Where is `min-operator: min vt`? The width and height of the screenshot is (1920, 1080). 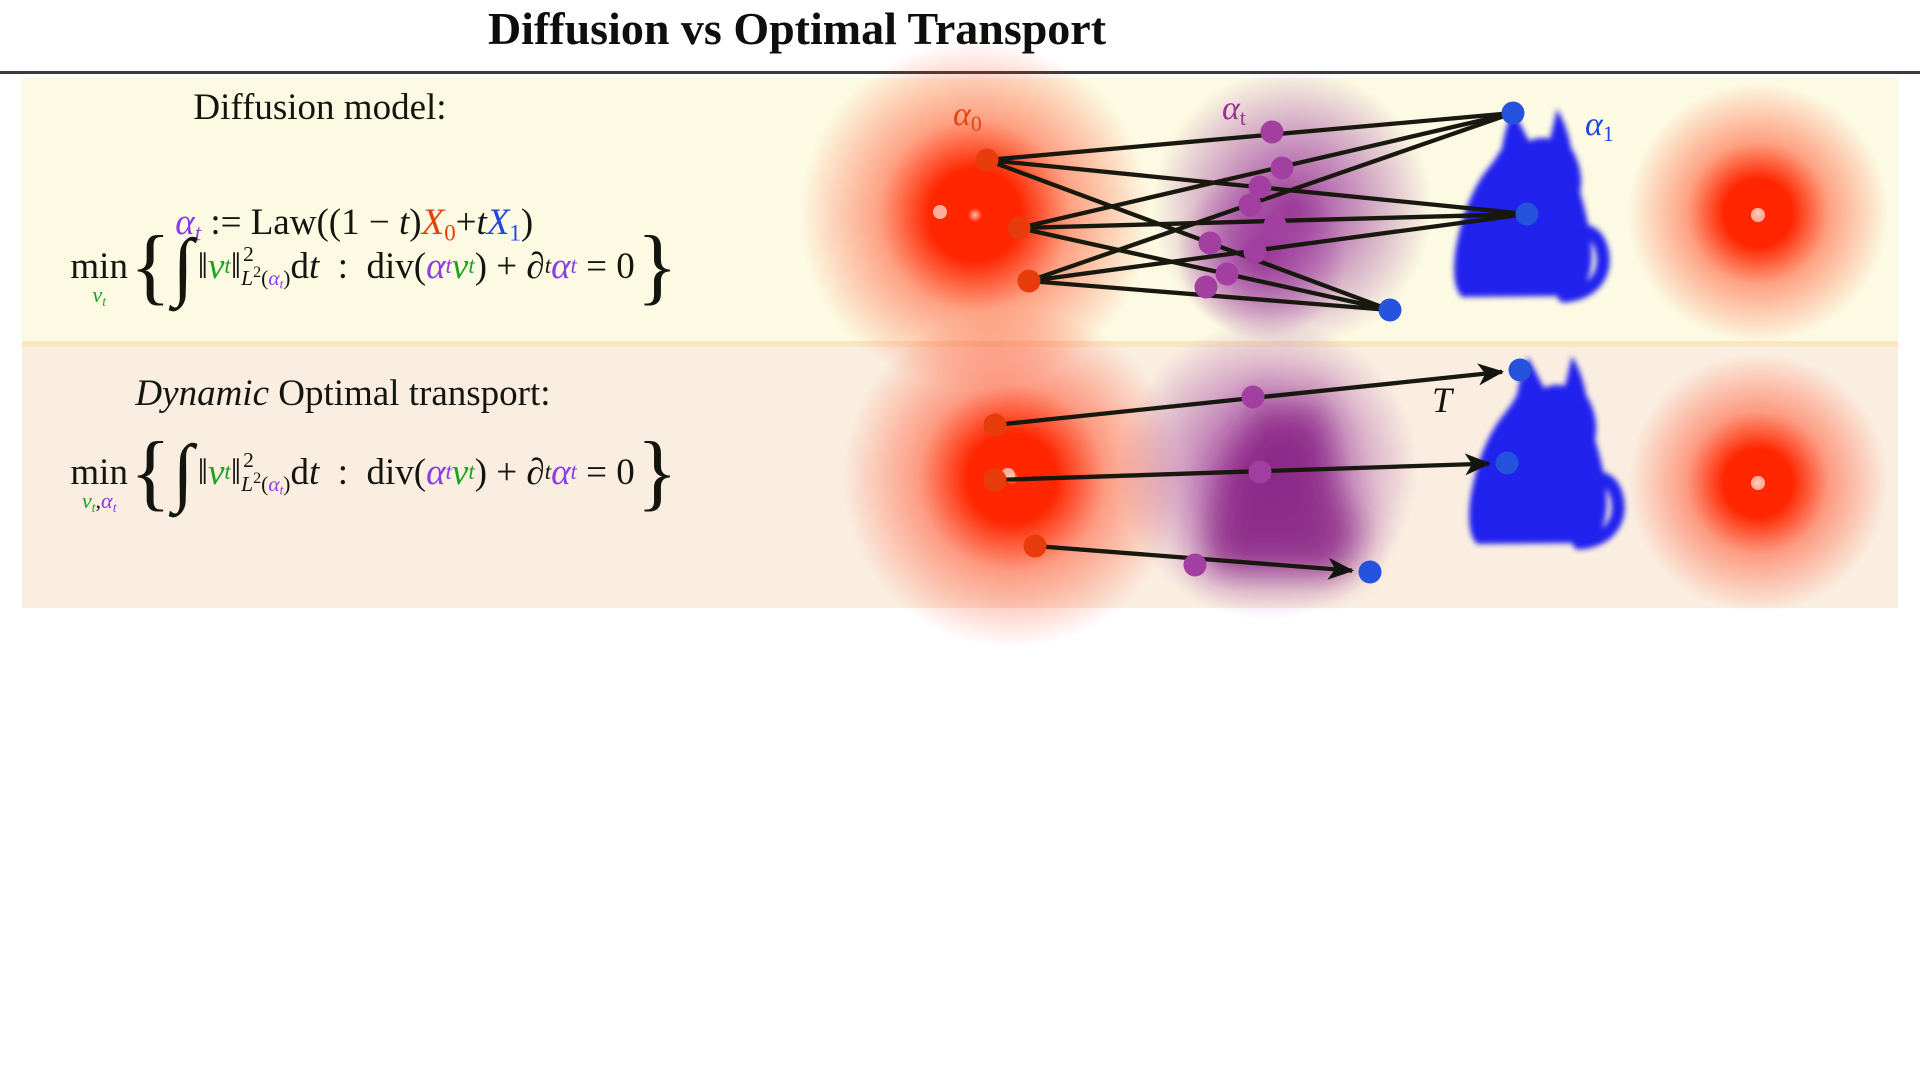
min-operator: min vt is located at coordinates (99, 277).